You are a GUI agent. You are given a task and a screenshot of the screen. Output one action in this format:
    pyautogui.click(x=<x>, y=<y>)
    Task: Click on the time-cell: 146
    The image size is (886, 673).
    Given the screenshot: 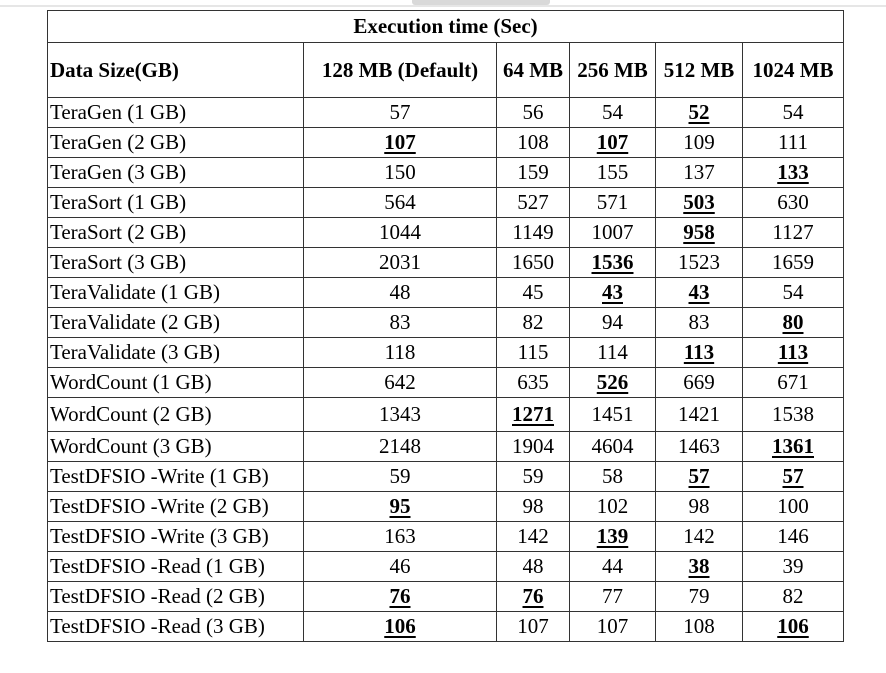 What is the action you would take?
    pyautogui.click(x=793, y=536)
    